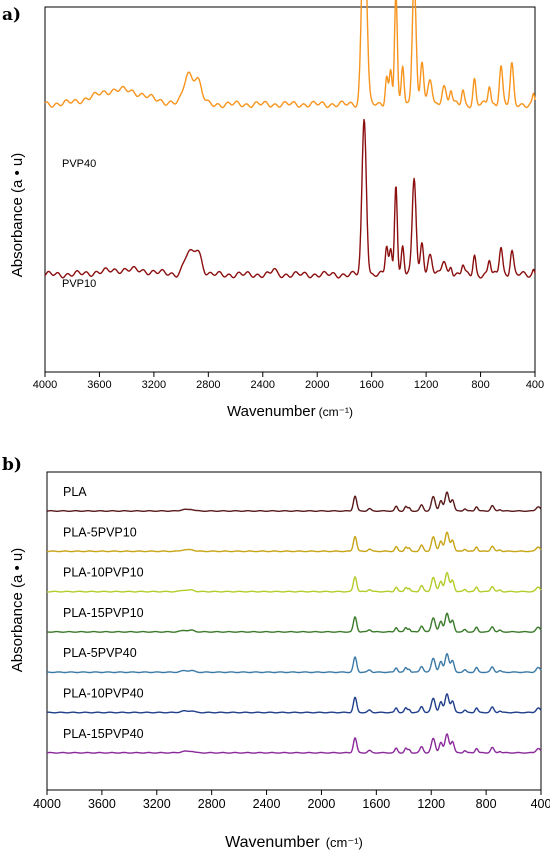 This screenshot has width=550, height=858. Describe the element at coordinates (99, 385) in the screenshot. I see `panel-a-x-tick-label-3600: 3600` at that location.